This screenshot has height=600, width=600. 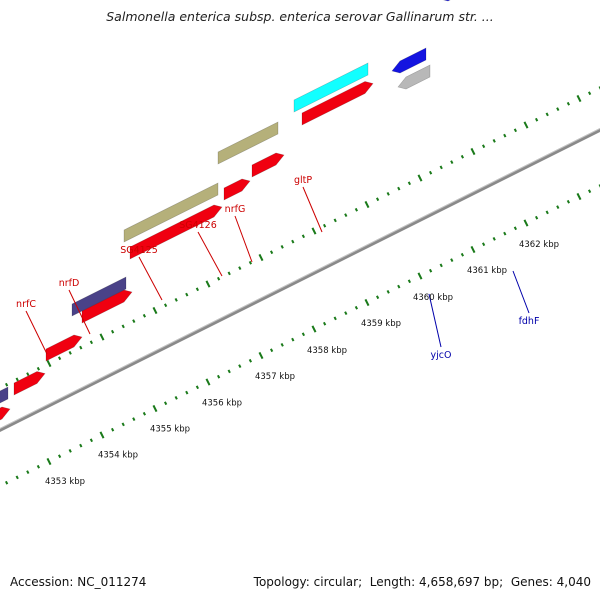 I want to click on genes-value: 4,040, so click(x=573, y=582).